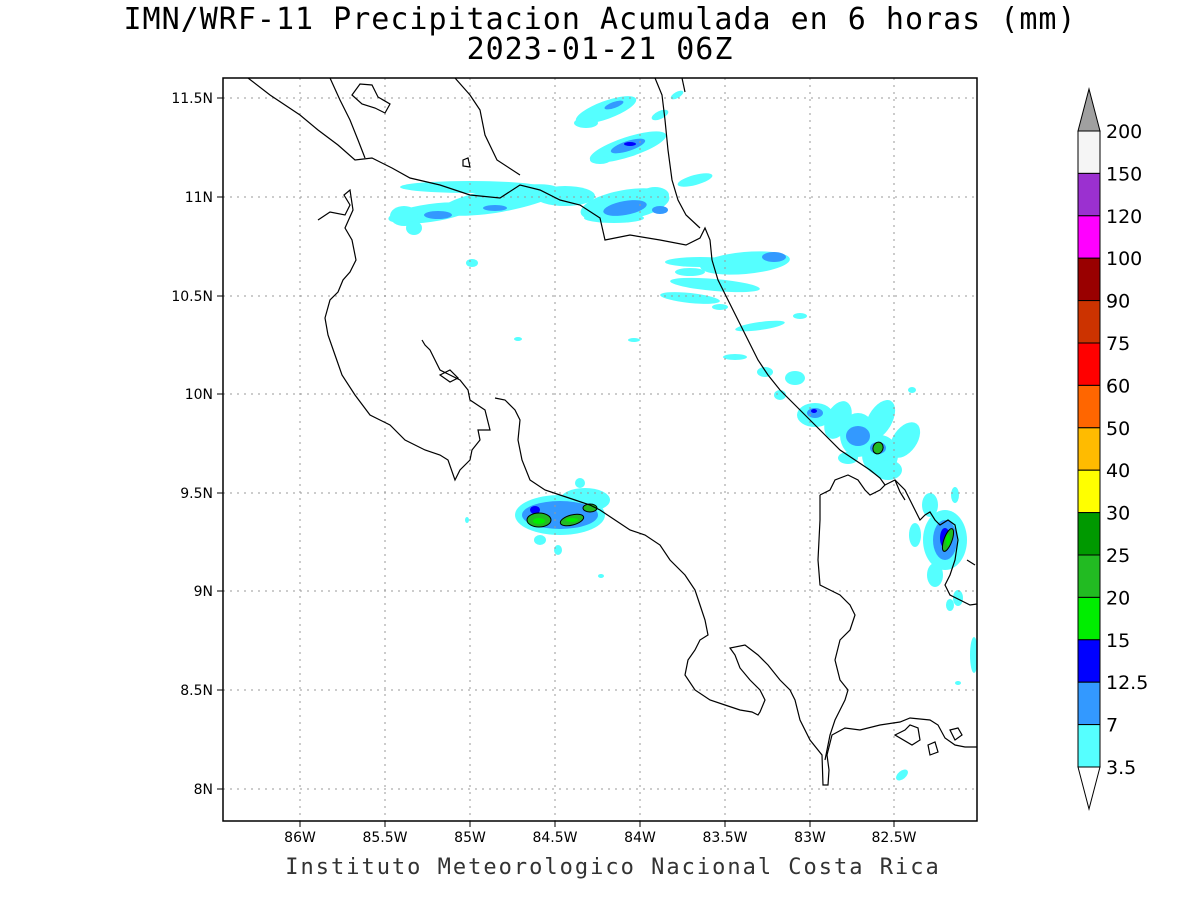 This screenshot has width=1200, height=900. Describe the element at coordinates (600, 838) in the screenshot. I see `x-tick-labels: 86W 85.5W 85W 84.5W 84W 83.5W 83W 82.5W` at that location.